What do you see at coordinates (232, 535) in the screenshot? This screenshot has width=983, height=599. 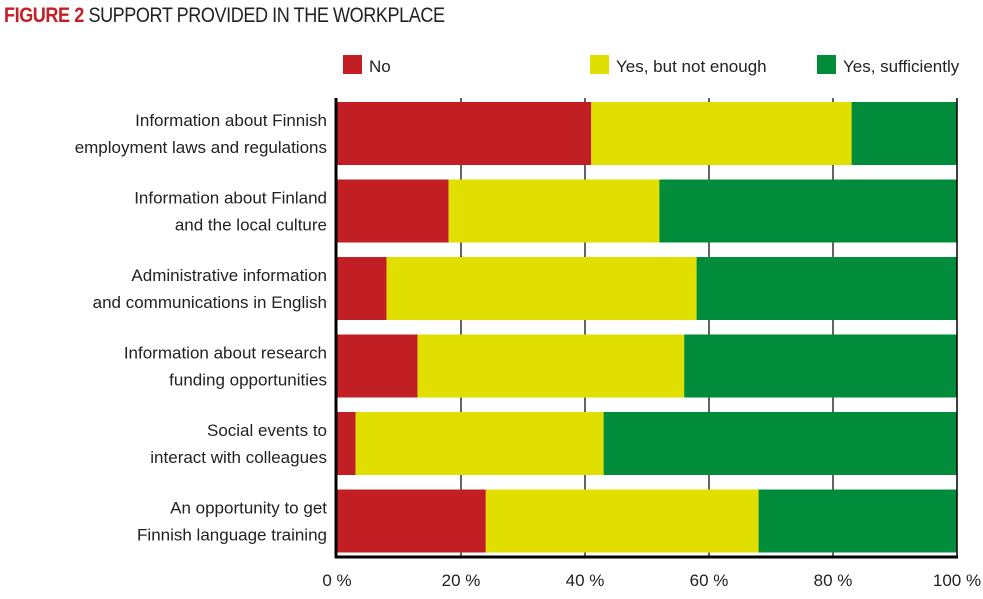 I see `category-label: Finnish language training` at bounding box center [232, 535].